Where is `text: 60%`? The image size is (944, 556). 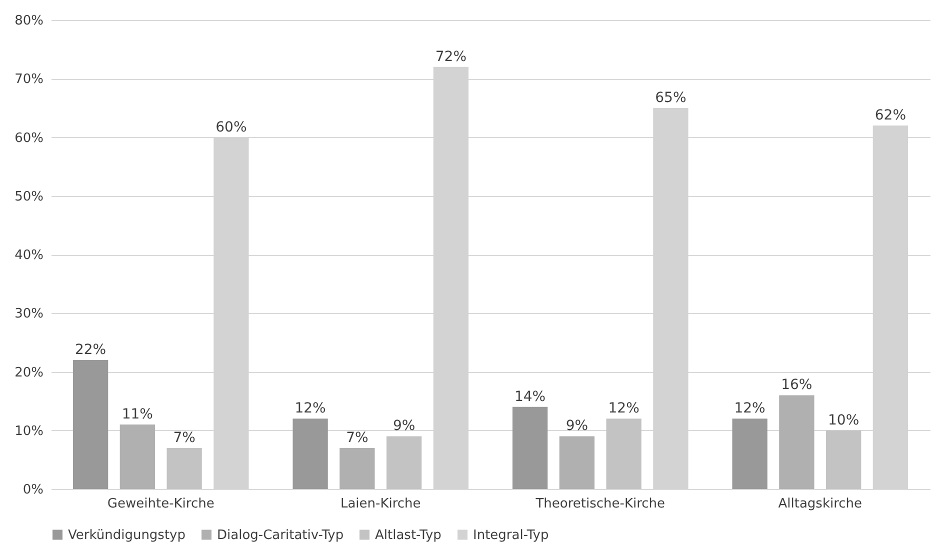
text: 60% is located at coordinates (231, 127).